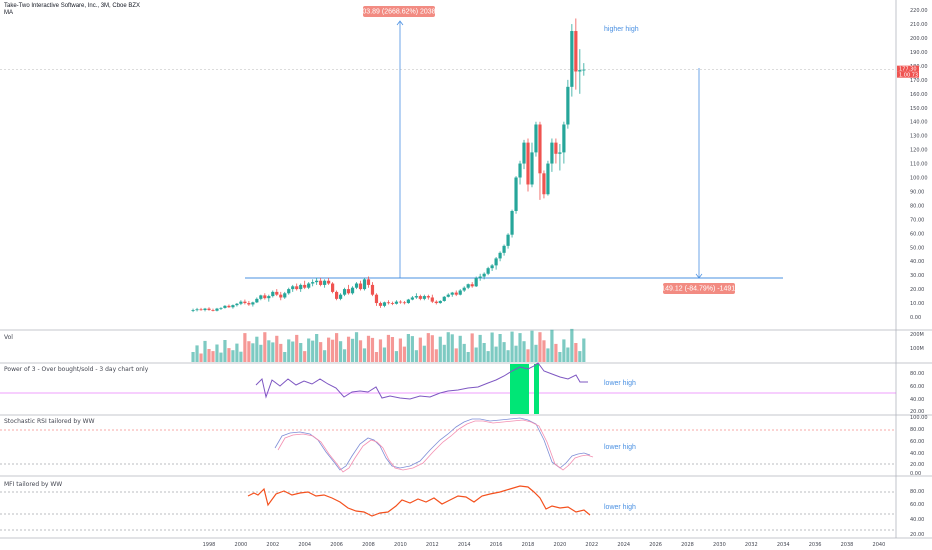  Describe the element at coordinates (304, 545) in the screenshot. I see `time-tick-label: 2004` at that location.